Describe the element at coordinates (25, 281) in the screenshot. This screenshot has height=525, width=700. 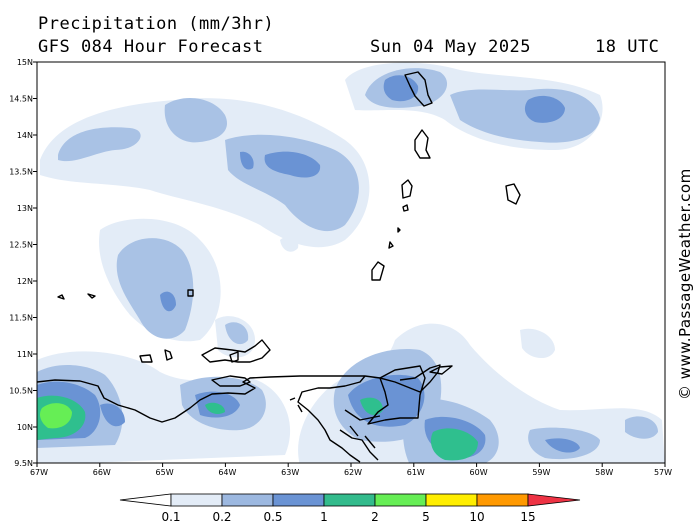
I see `lat-label-12n: 12N` at that location.